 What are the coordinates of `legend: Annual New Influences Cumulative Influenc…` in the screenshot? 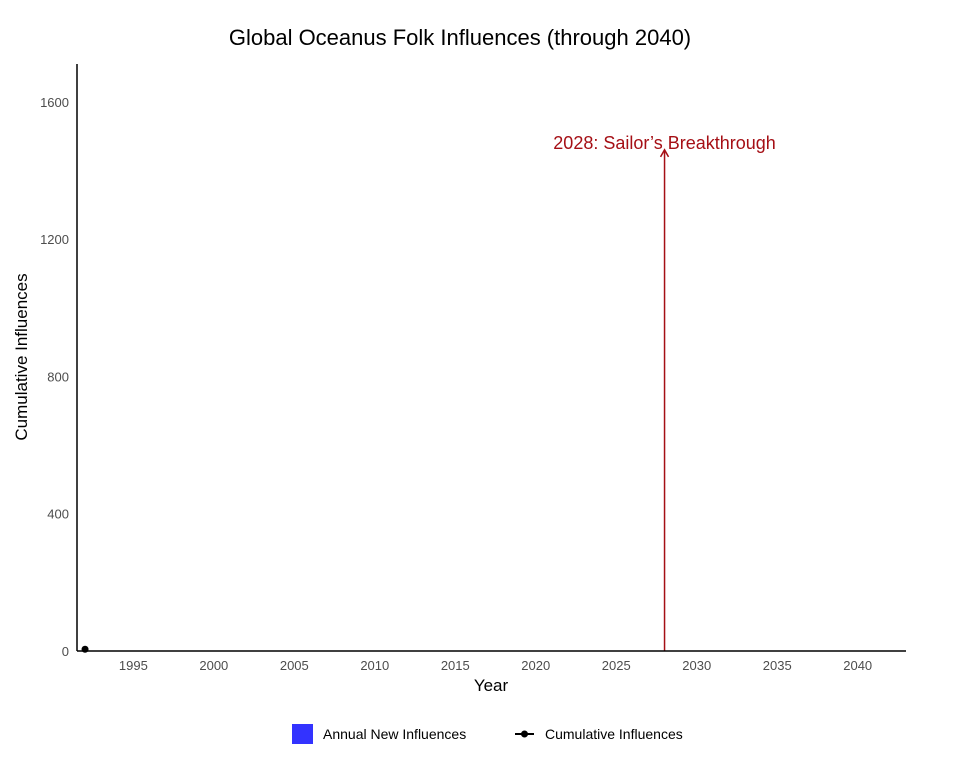 It's located at (487, 734).